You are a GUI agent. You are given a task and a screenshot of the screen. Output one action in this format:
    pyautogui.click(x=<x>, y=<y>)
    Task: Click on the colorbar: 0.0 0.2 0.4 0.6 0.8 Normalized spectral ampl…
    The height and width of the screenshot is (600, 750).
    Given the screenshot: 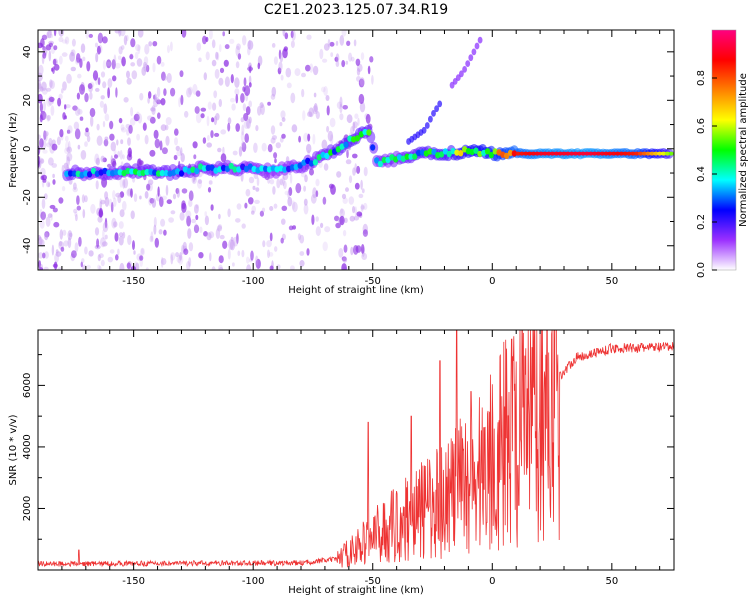 What is the action you would take?
    pyautogui.click(x=722, y=153)
    